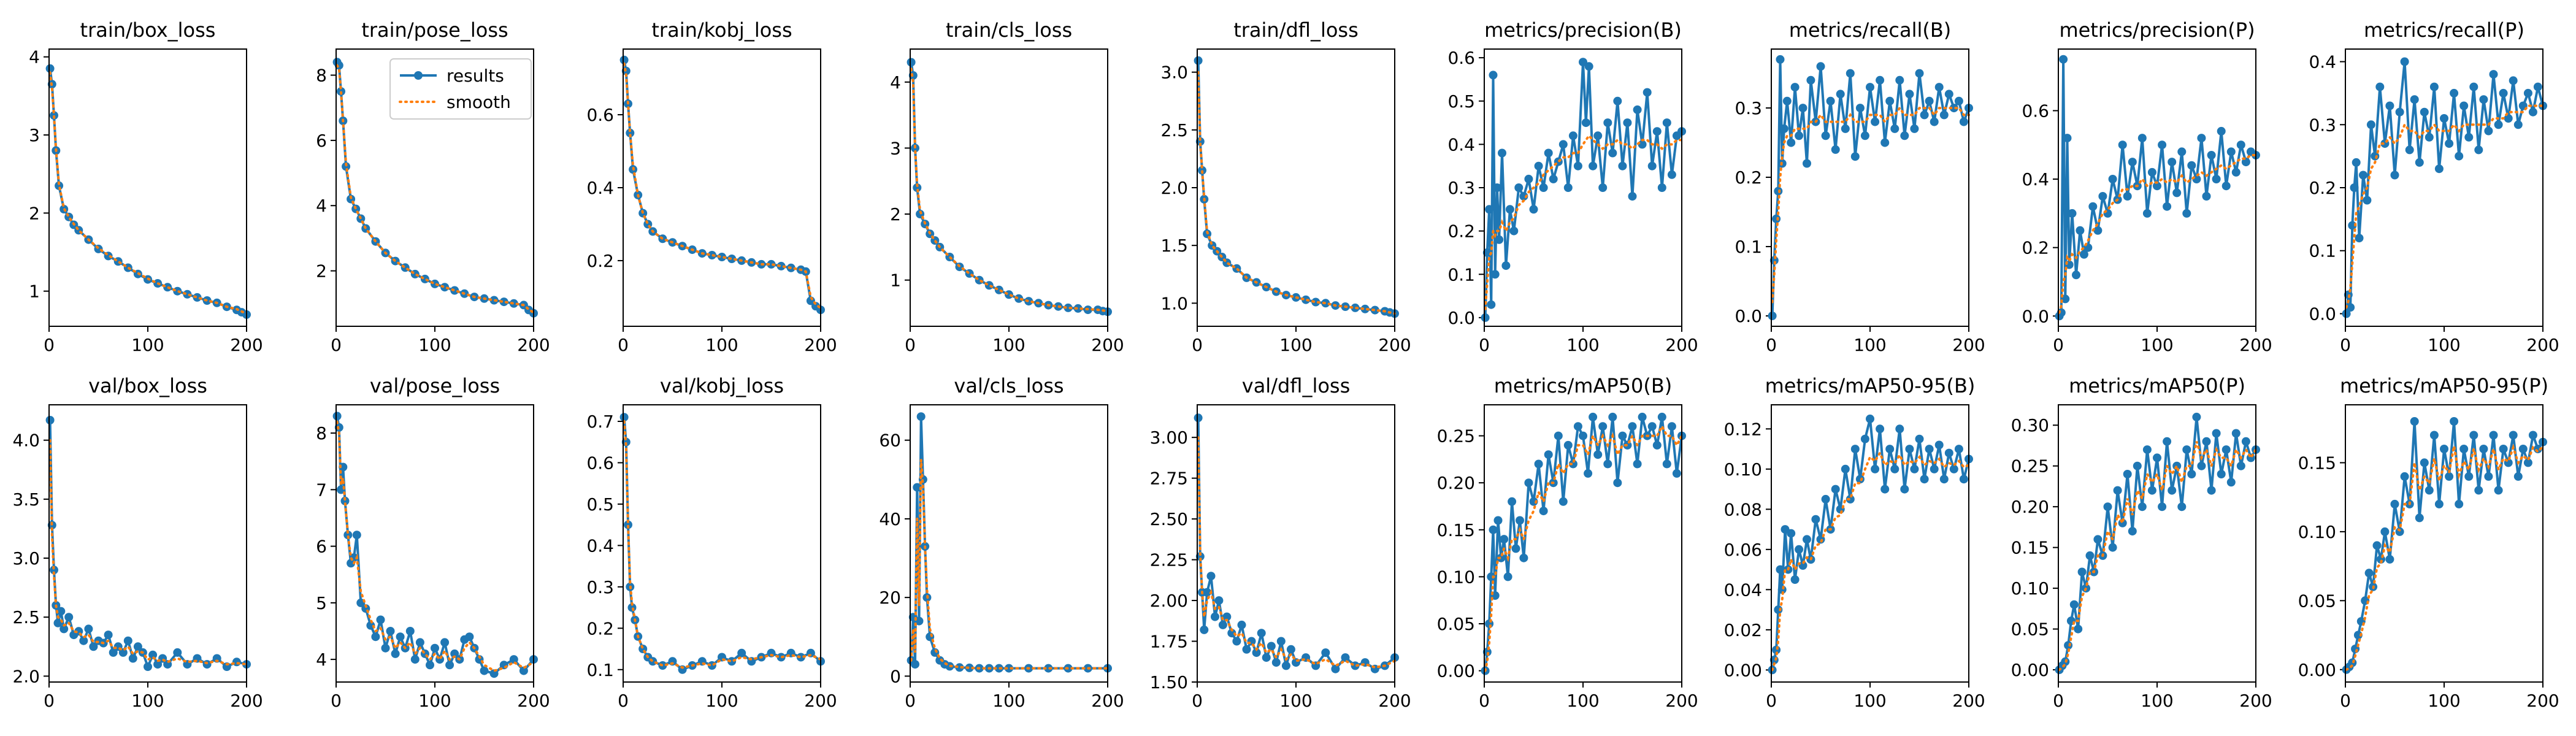 Image resolution: width=2576 pixels, height=736 pixels. I want to click on y-tick-label: 3.0, so click(26, 558).